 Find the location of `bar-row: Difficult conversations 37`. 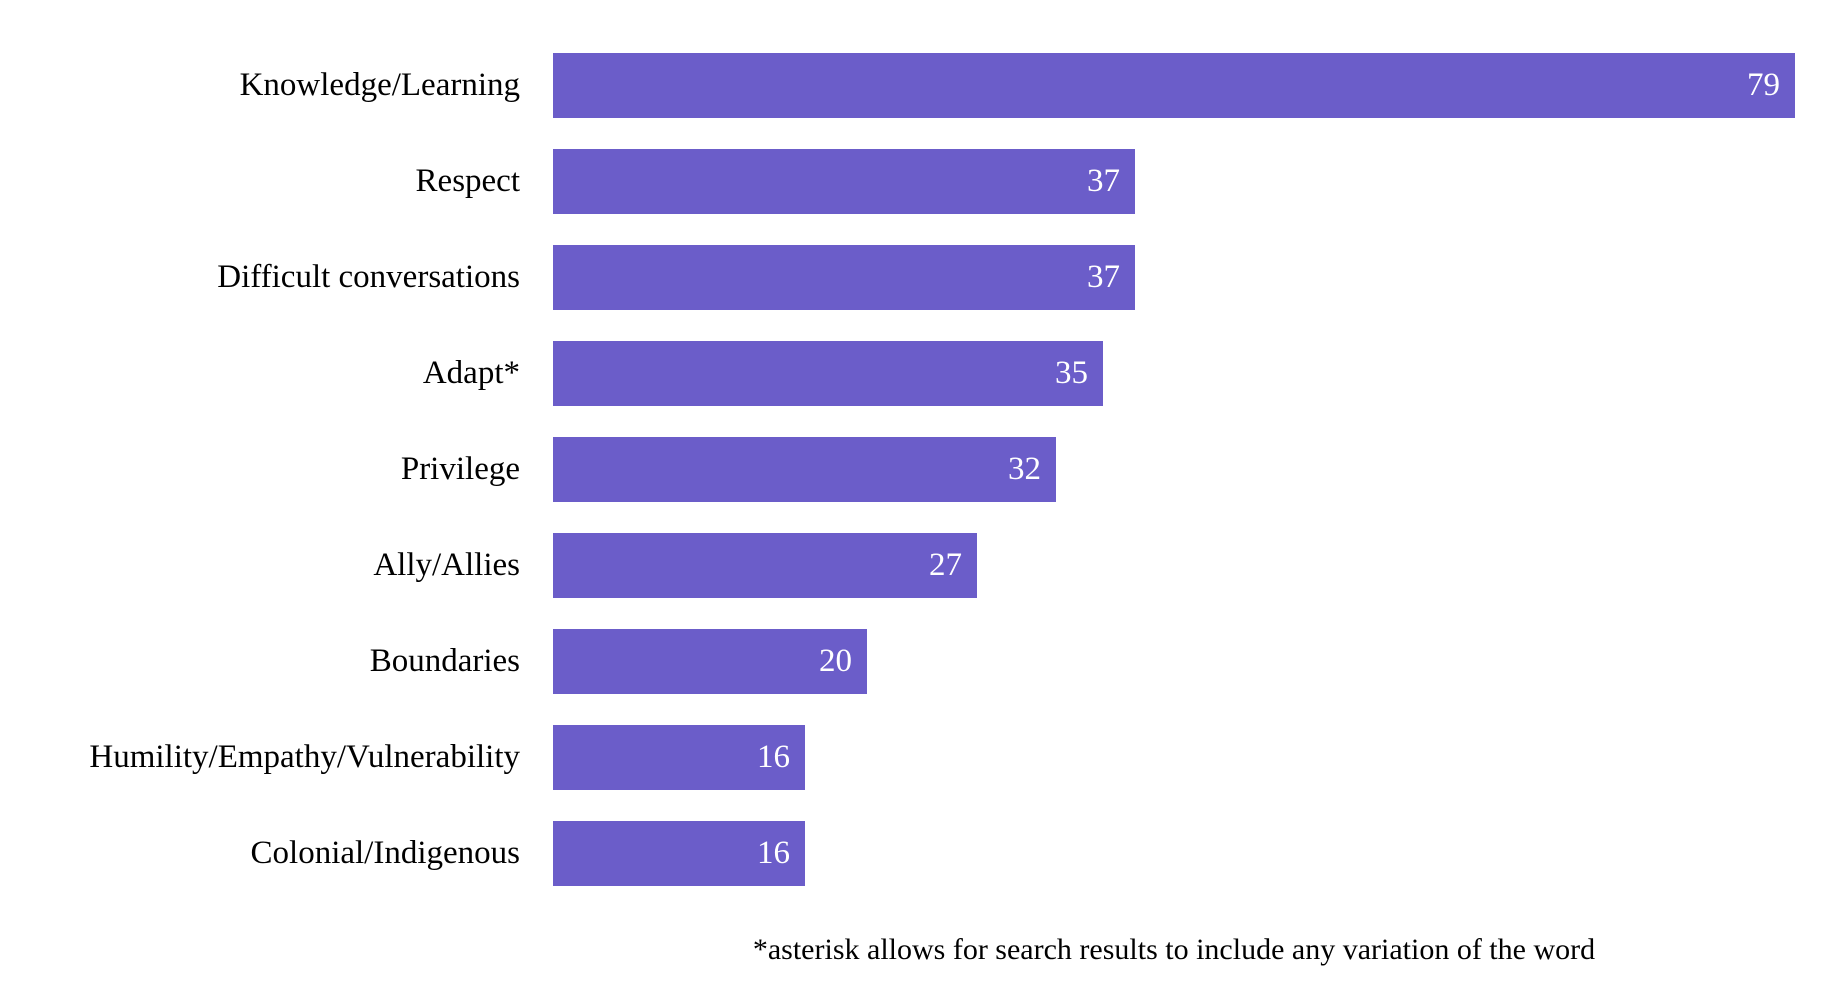

bar-row: Difficult conversations 37 is located at coordinates (911, 277).